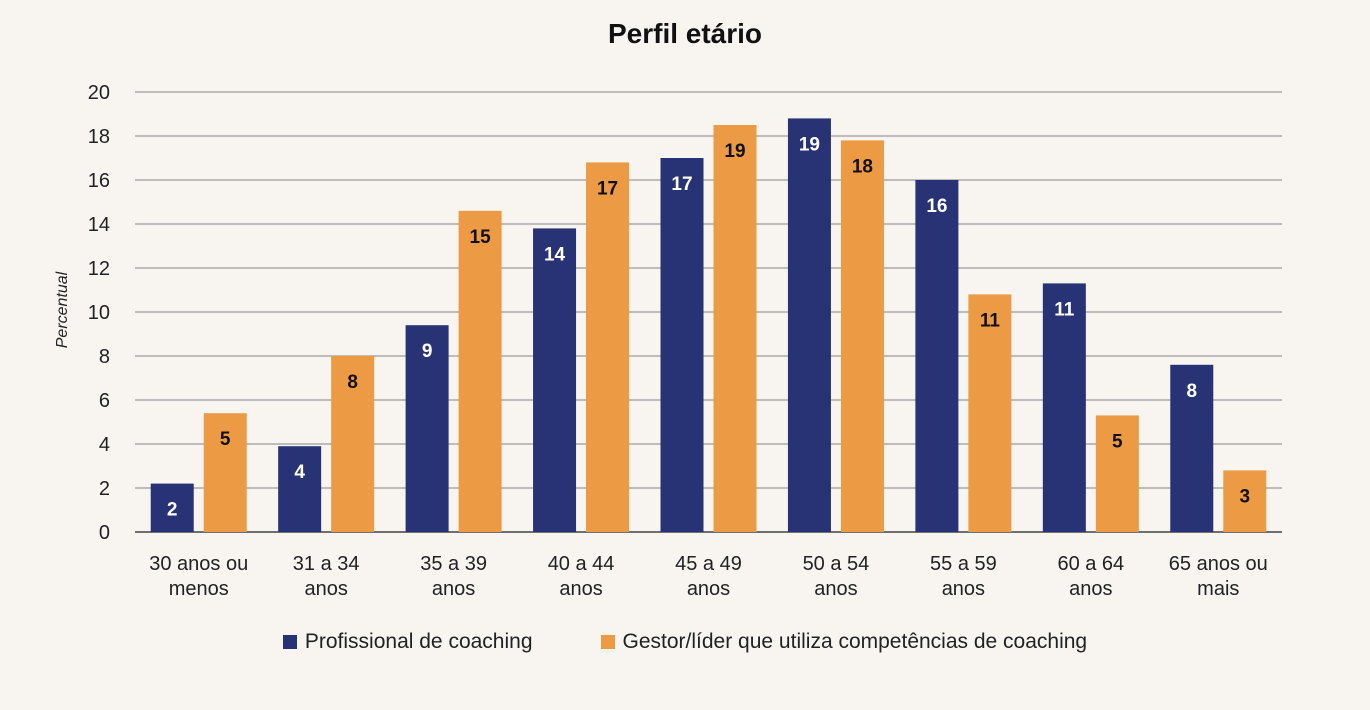 The width and height of the screenshot is (1370, 710). I want to click on data-label: 3, so click(1244, 496).